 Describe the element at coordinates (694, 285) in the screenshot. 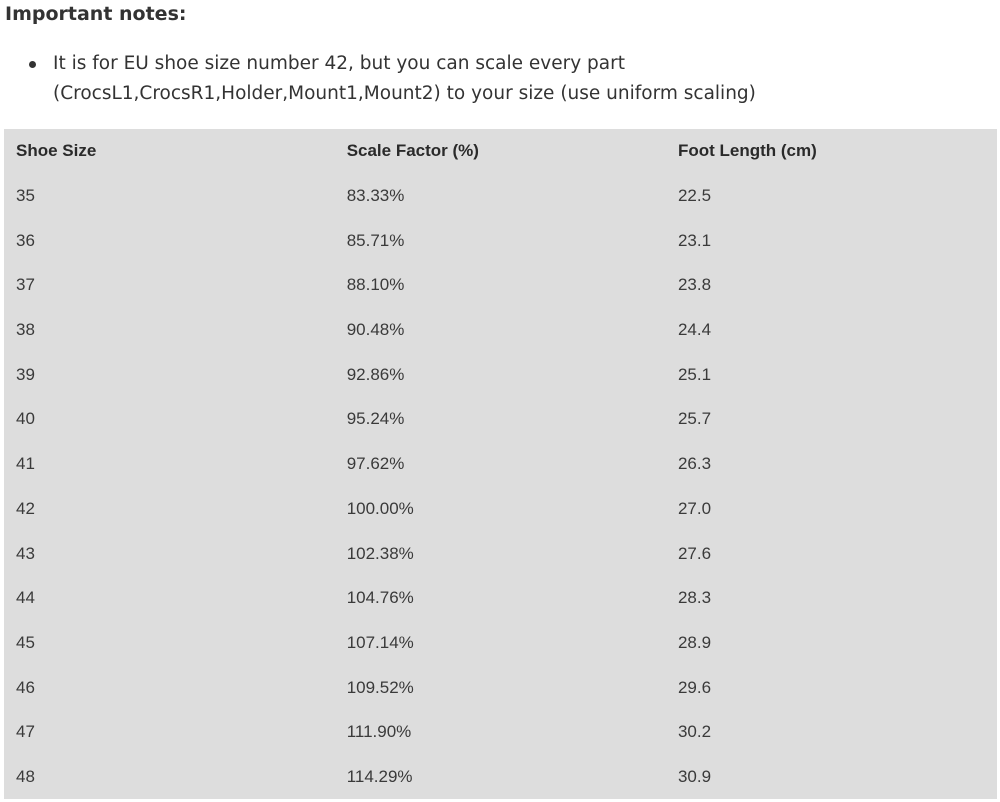

I see `cell-foot-length: 23.8` at that location.